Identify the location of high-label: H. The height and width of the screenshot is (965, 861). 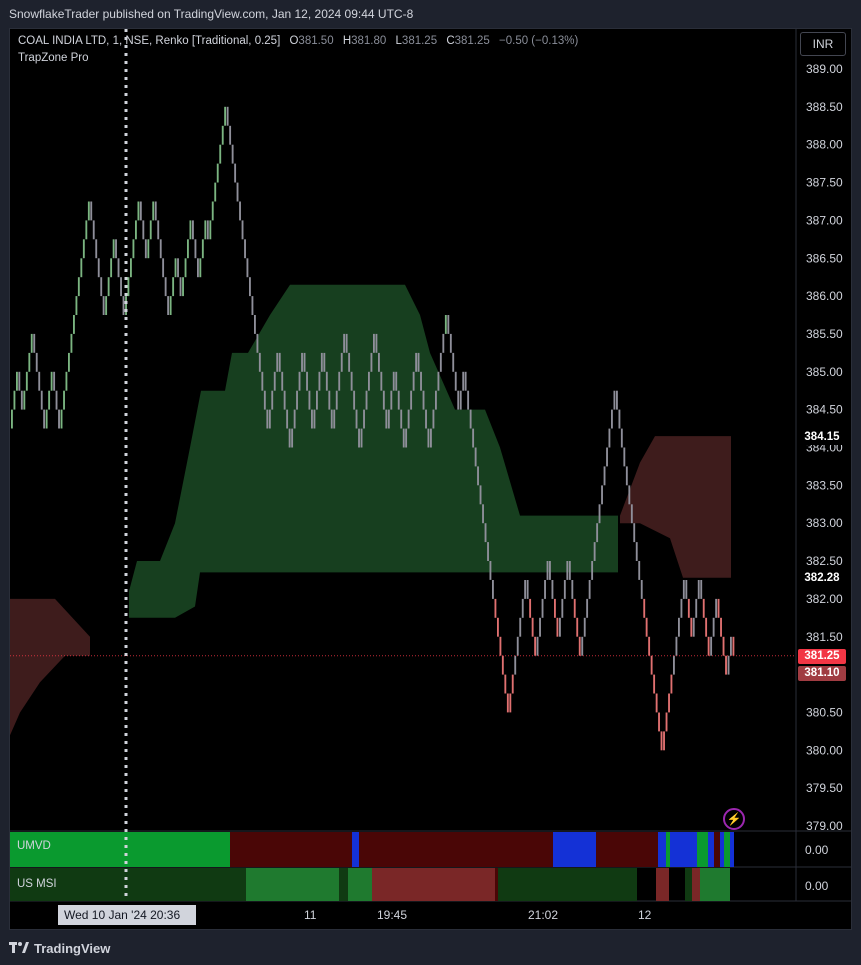
(347, 41).